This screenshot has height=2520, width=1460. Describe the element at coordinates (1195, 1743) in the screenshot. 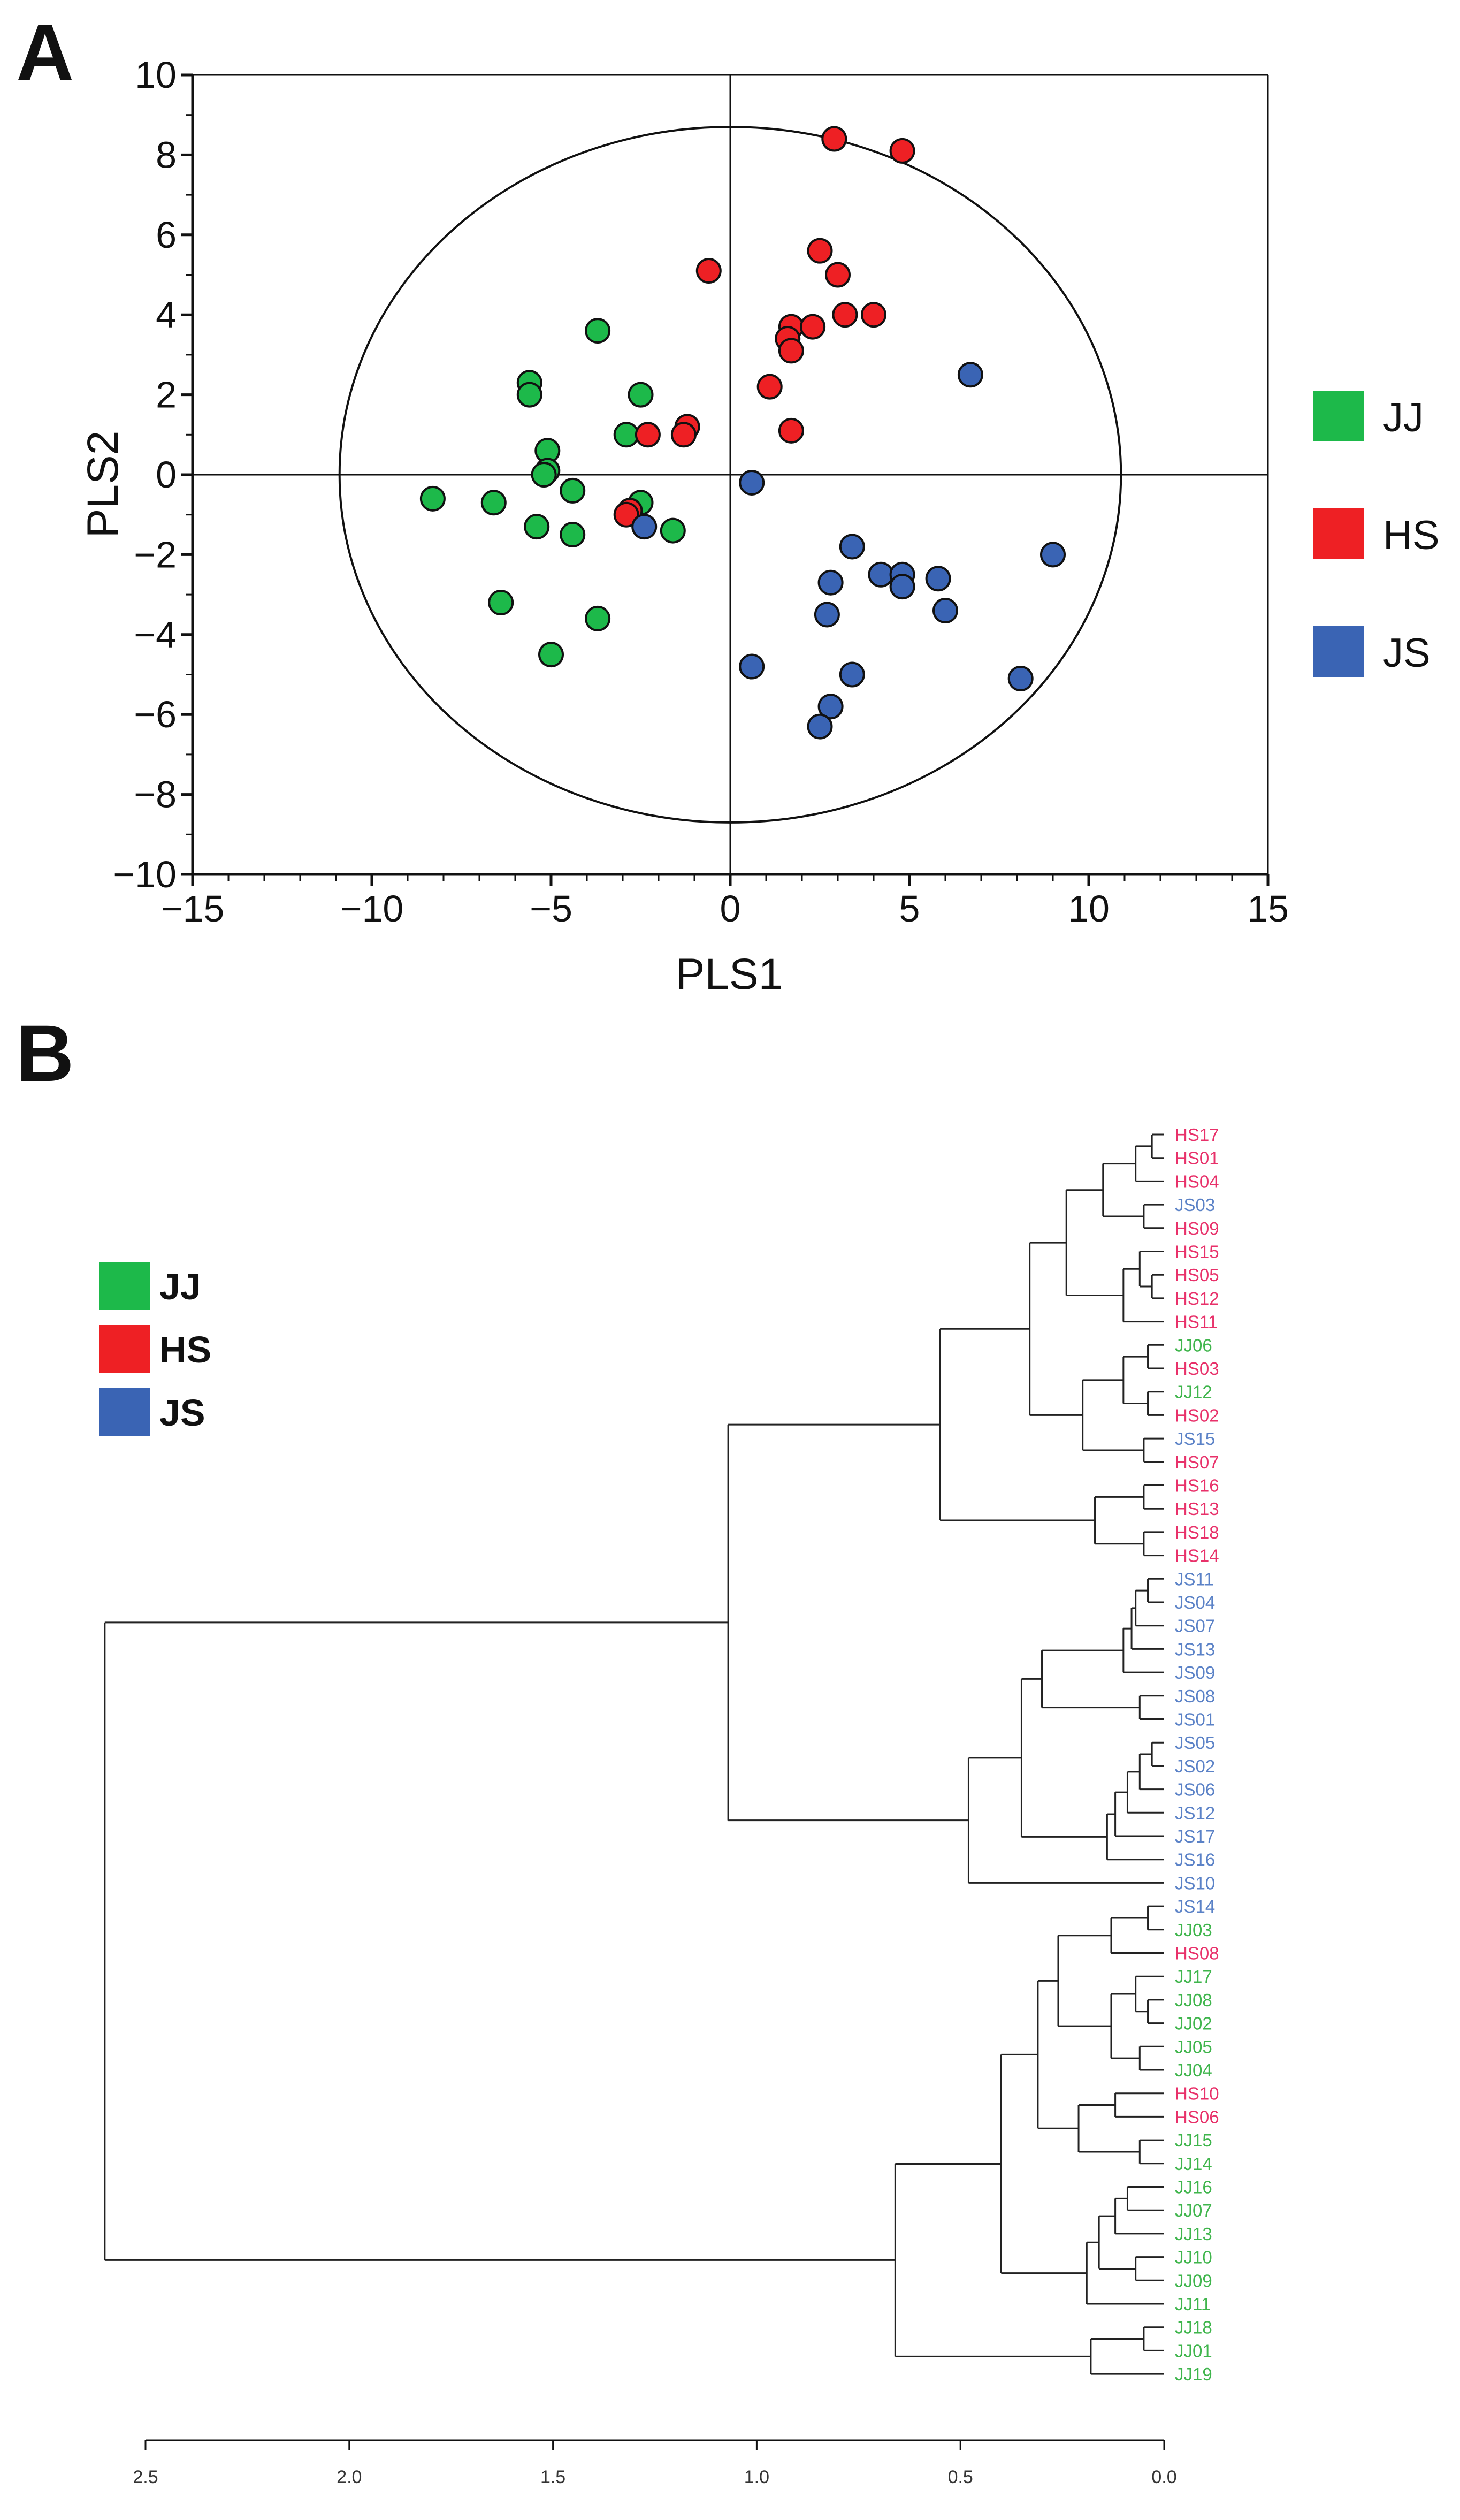

I see `leaf-label: JS05` at that location.